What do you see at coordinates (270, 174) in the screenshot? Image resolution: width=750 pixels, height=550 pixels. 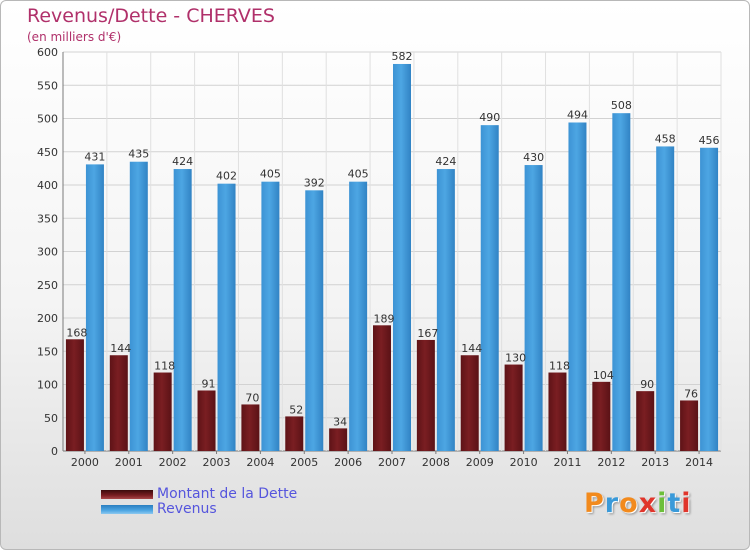 I see `data-label-revenus-2004: 405` at bounding box center [270, 174].